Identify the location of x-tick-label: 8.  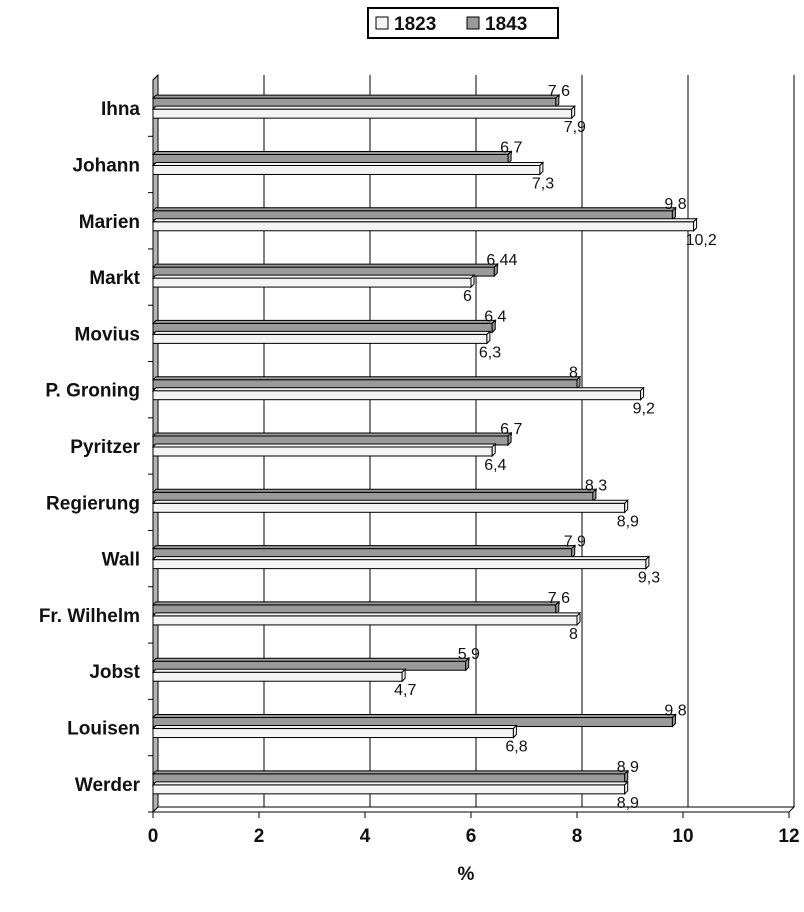
(577, 836).